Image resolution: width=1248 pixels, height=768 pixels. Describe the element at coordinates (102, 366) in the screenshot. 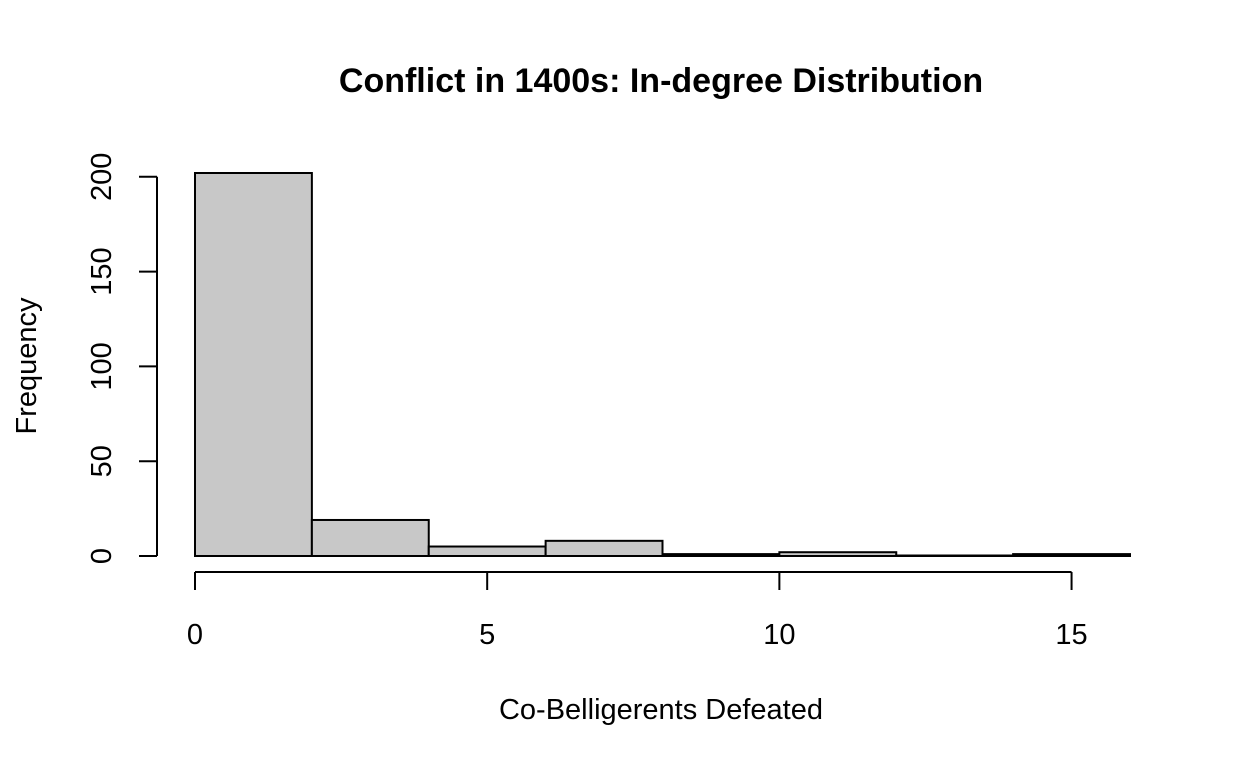

I see `y-tick-label-2: 100` at that location.